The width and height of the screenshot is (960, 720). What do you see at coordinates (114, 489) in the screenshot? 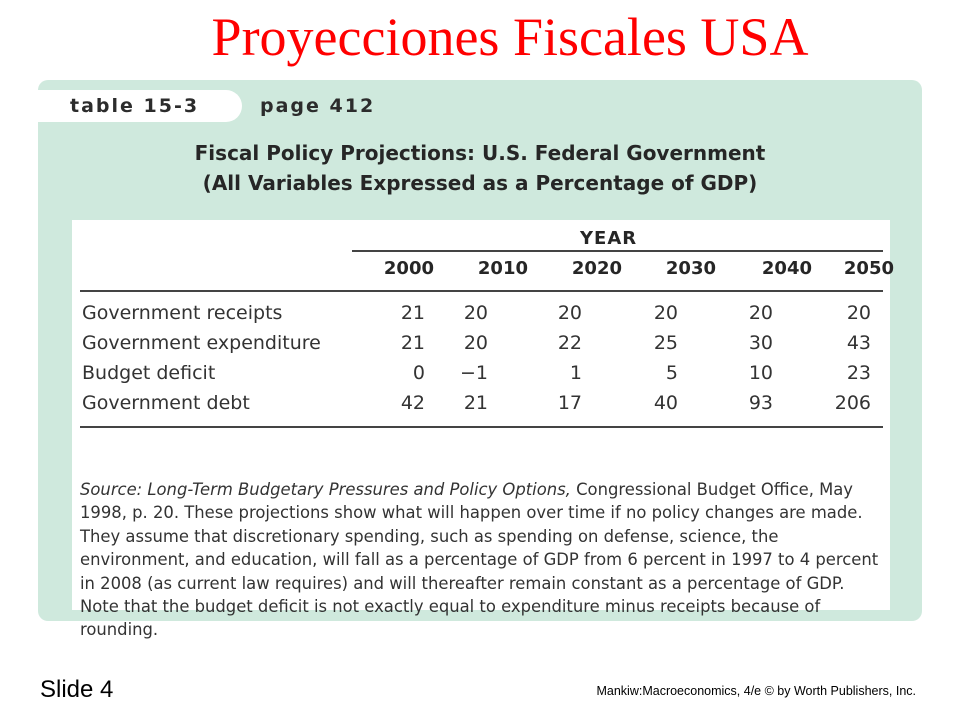
I see `source-prefix: Source:` at bounding box center [114, 489].